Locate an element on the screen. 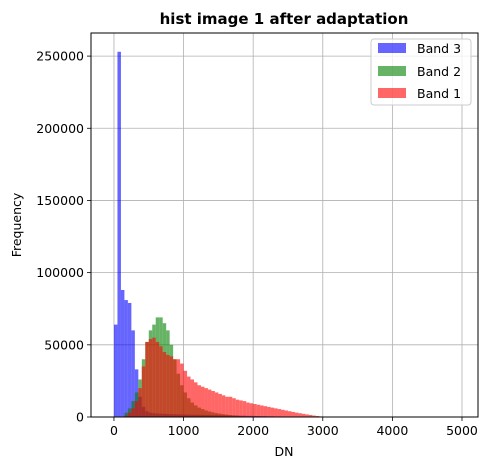 This screenshot has width=489, height=470. y-tick-label-2: 100000 is located at coordinates (60, 272).